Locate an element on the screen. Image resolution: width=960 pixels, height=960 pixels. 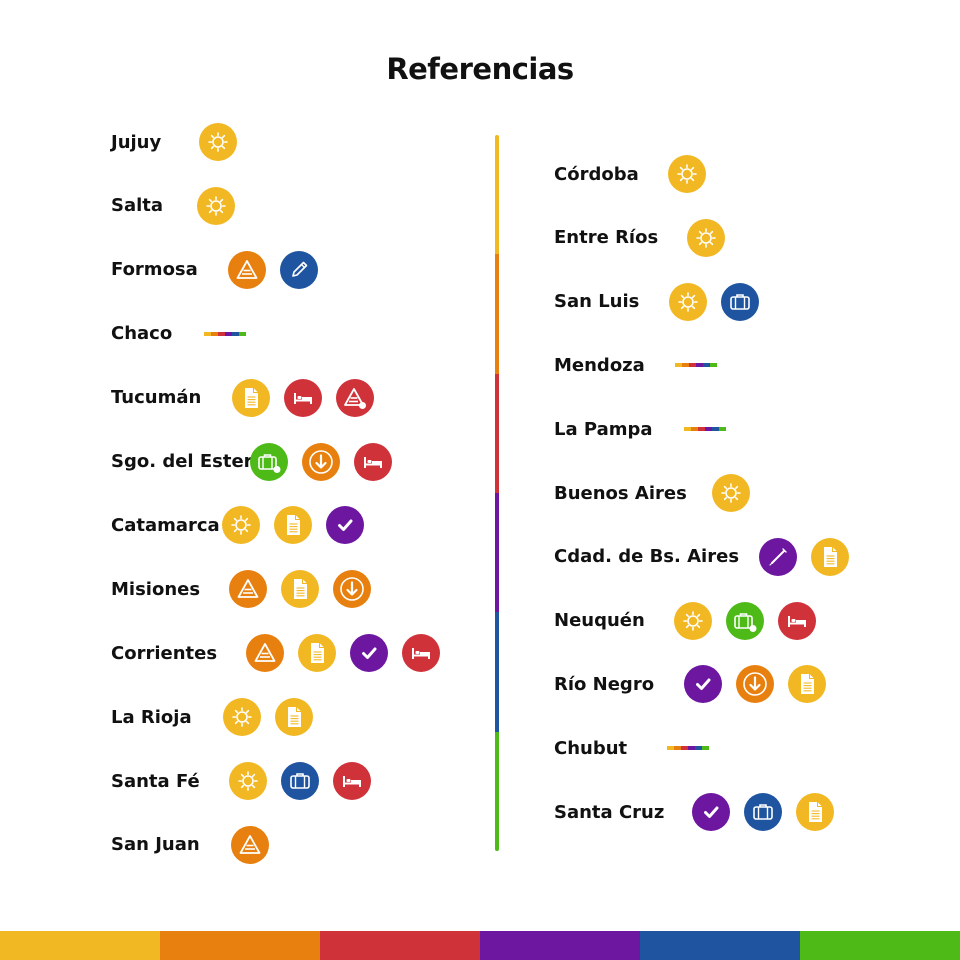
province-row: Jujuy is located at coordinates (181, 142).